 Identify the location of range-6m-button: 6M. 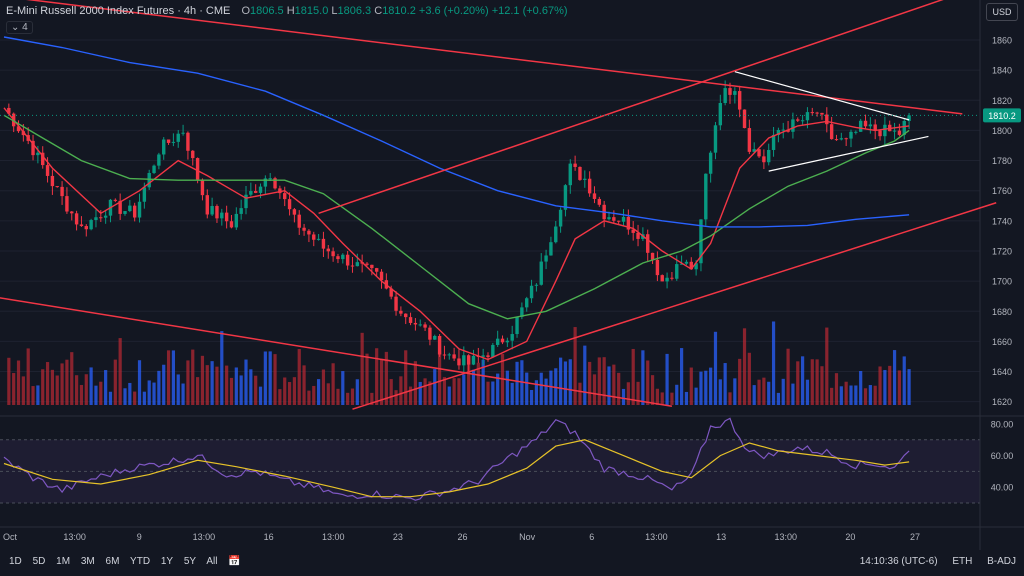
(112, 561).